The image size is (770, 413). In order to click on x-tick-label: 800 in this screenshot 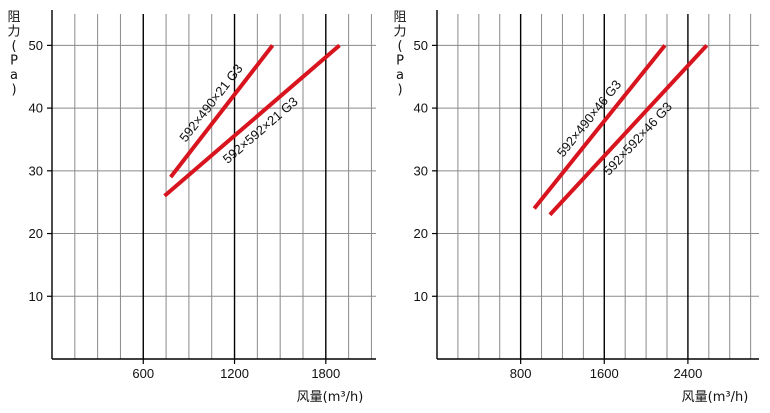, I will do `click(521, 373)`.